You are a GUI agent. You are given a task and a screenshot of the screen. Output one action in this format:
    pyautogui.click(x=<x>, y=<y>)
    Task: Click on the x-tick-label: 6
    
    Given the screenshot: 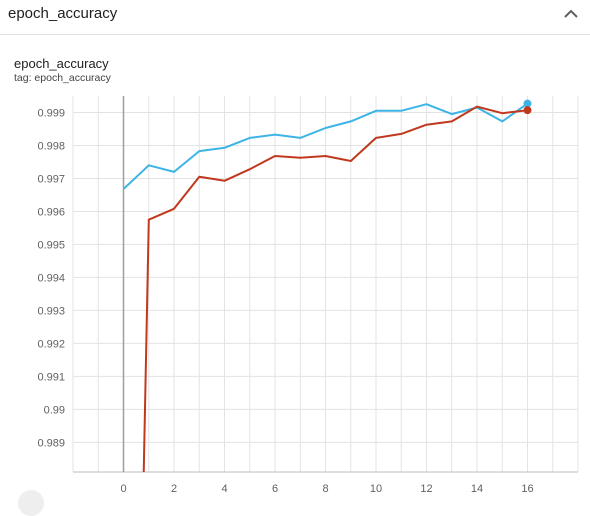 What is the action you would take?
    pyautogui.click(x=275, y=489)
    